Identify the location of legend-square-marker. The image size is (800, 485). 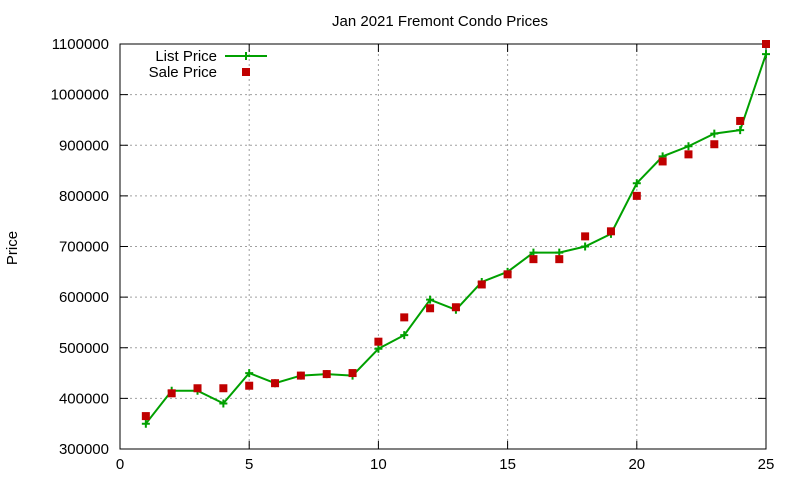
(246, 72).